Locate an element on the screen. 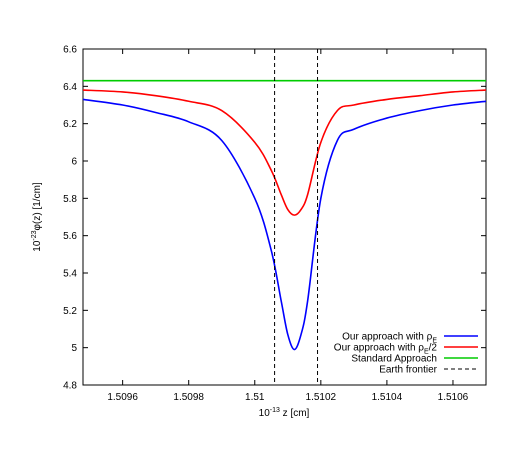 The height and width of the screenshot is (463, 518). y-tick-label: 6.6 is located at coordinates (70, 50).